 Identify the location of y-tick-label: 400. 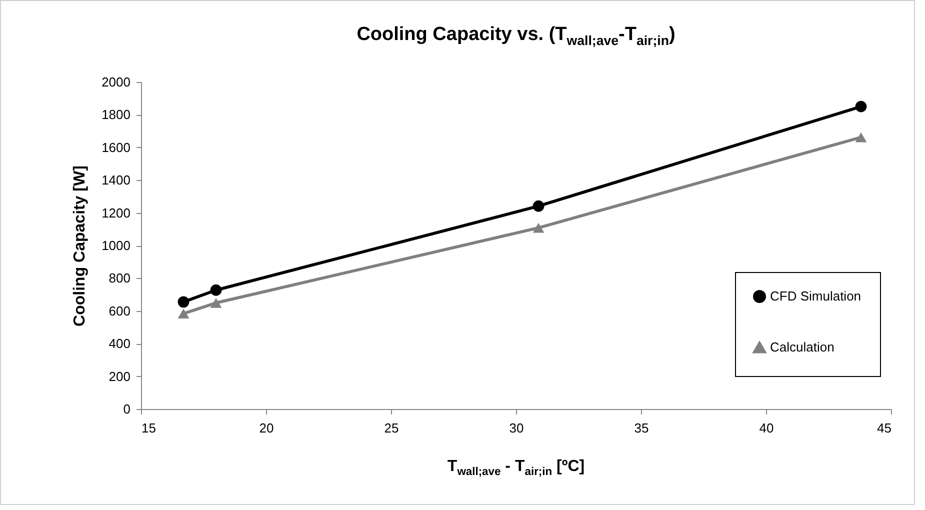
(119, 344).